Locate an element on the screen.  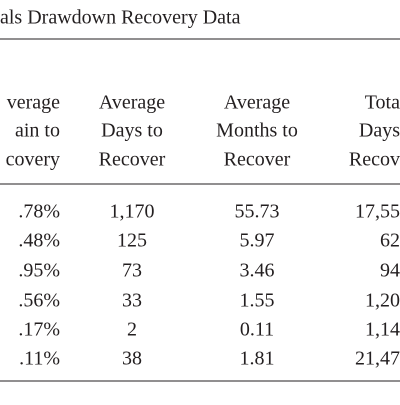
table-cell: .78% is located at coordinates (39, 212).